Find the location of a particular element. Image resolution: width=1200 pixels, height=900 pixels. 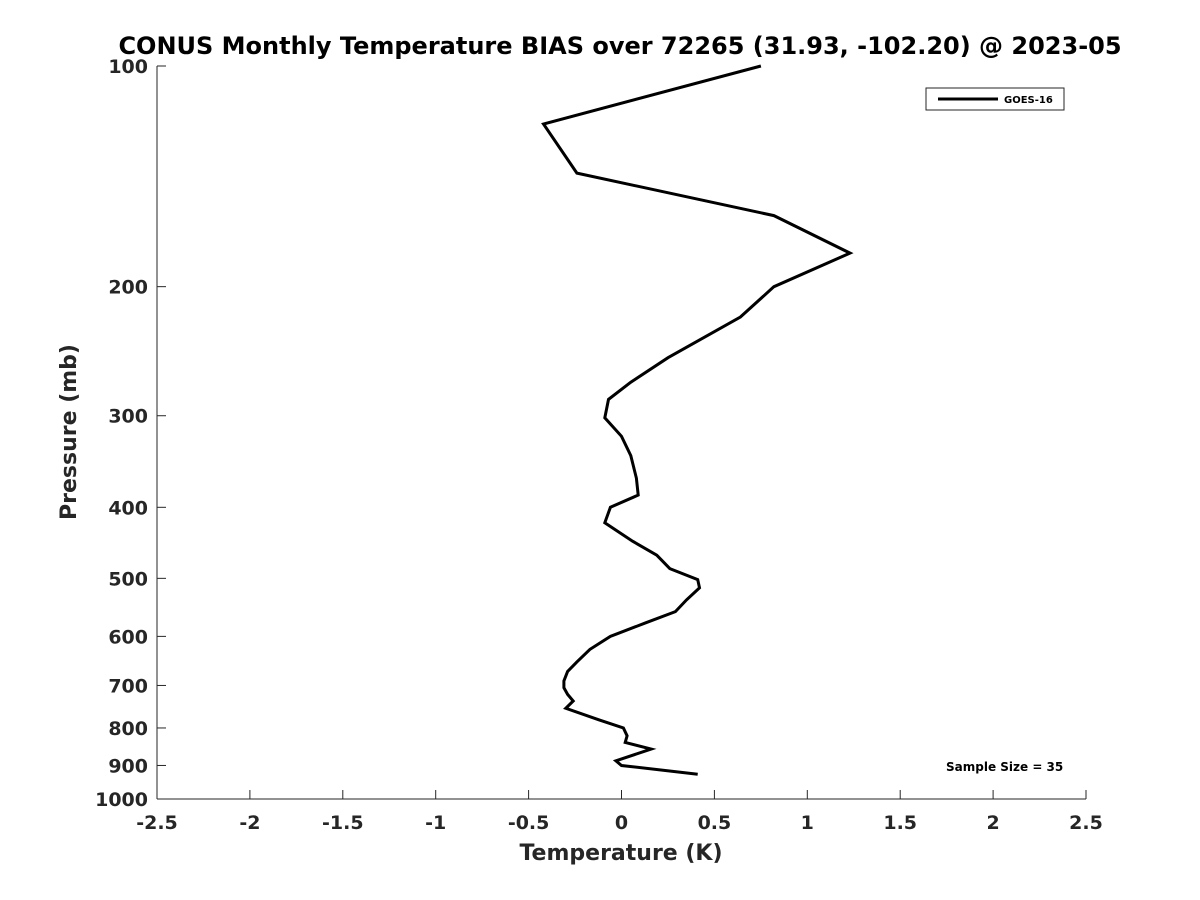

legend-label-goes-16: GOES-16 is located at coordinates (1028, 100).